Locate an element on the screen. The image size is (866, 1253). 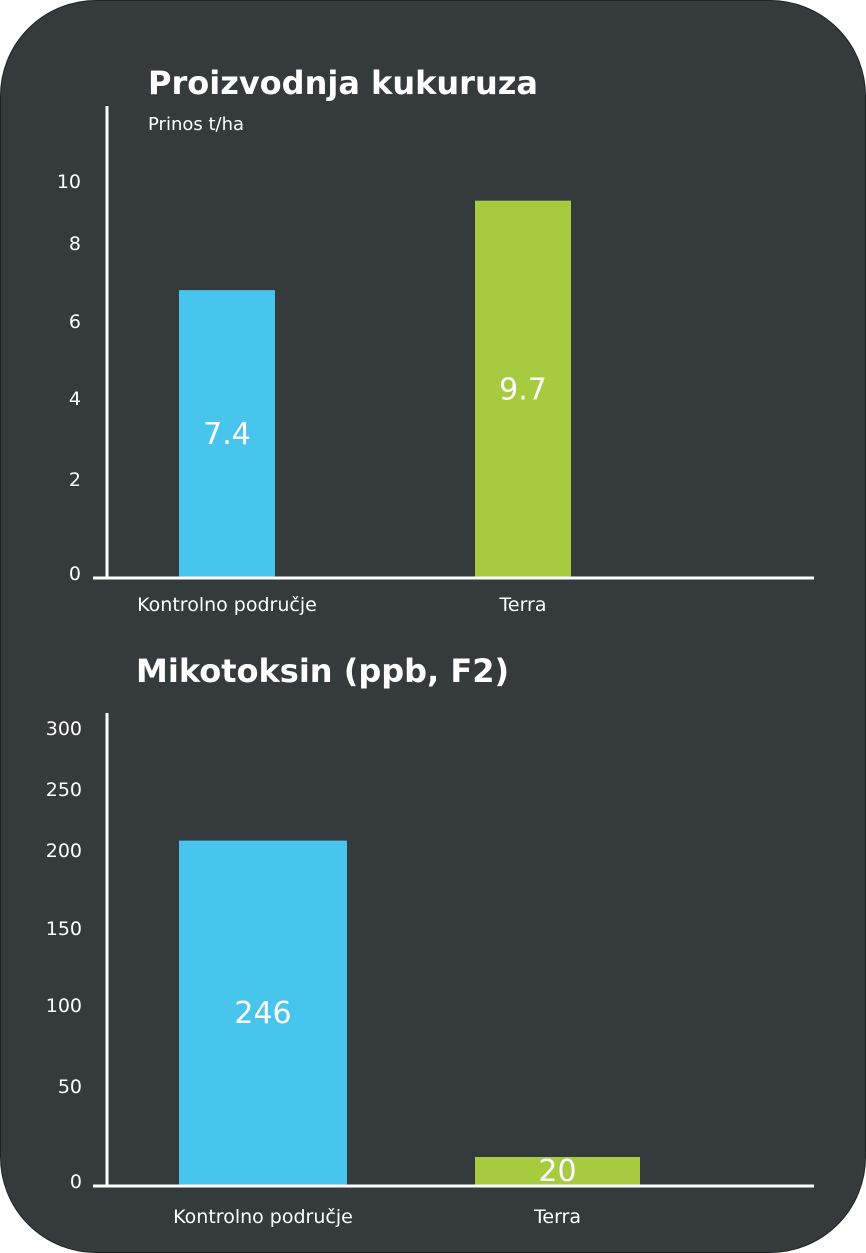
y-tick-label: 6 is located at coordinates (75, 322).